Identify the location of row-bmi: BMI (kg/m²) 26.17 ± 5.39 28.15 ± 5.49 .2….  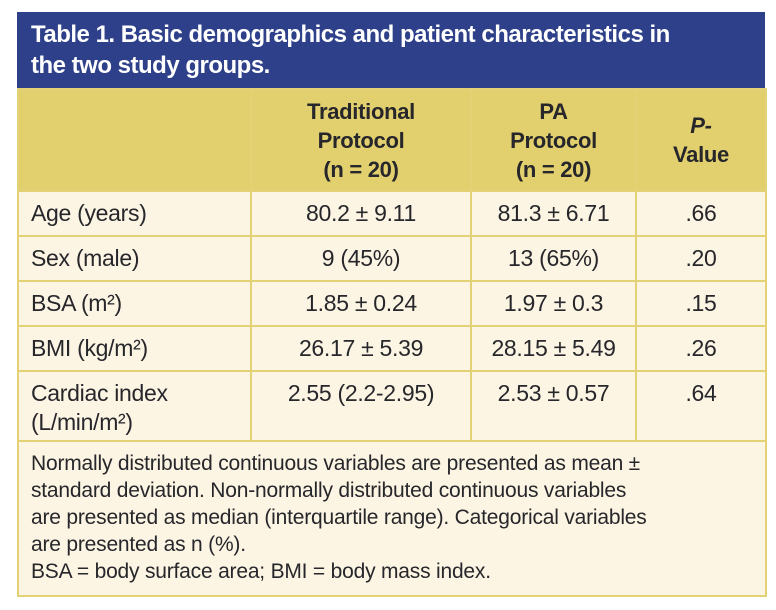
(392, 348).